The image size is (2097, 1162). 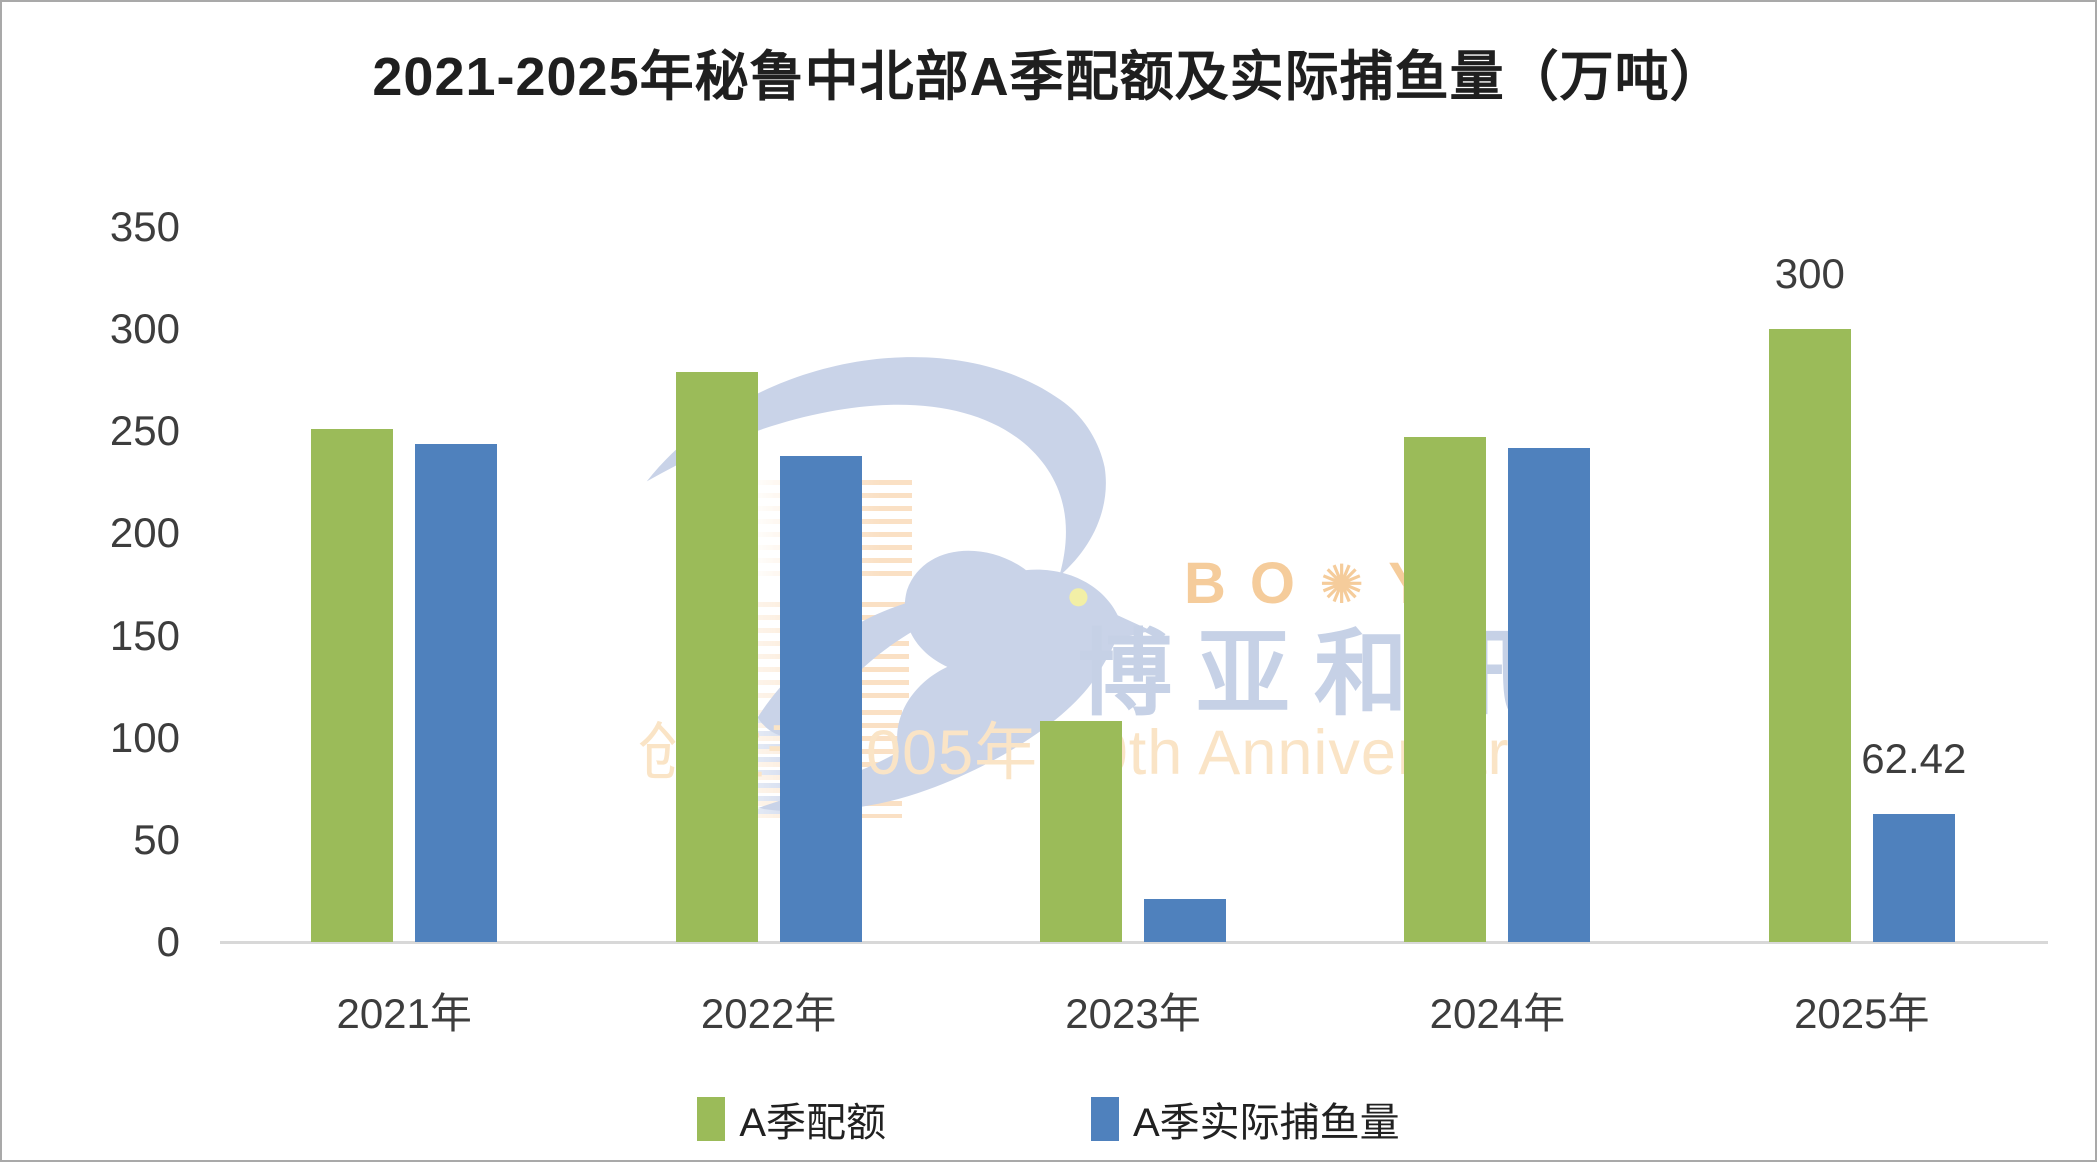 I want to click on data-label-2025年-A季配额: 300, so click(x=1809, y=274).